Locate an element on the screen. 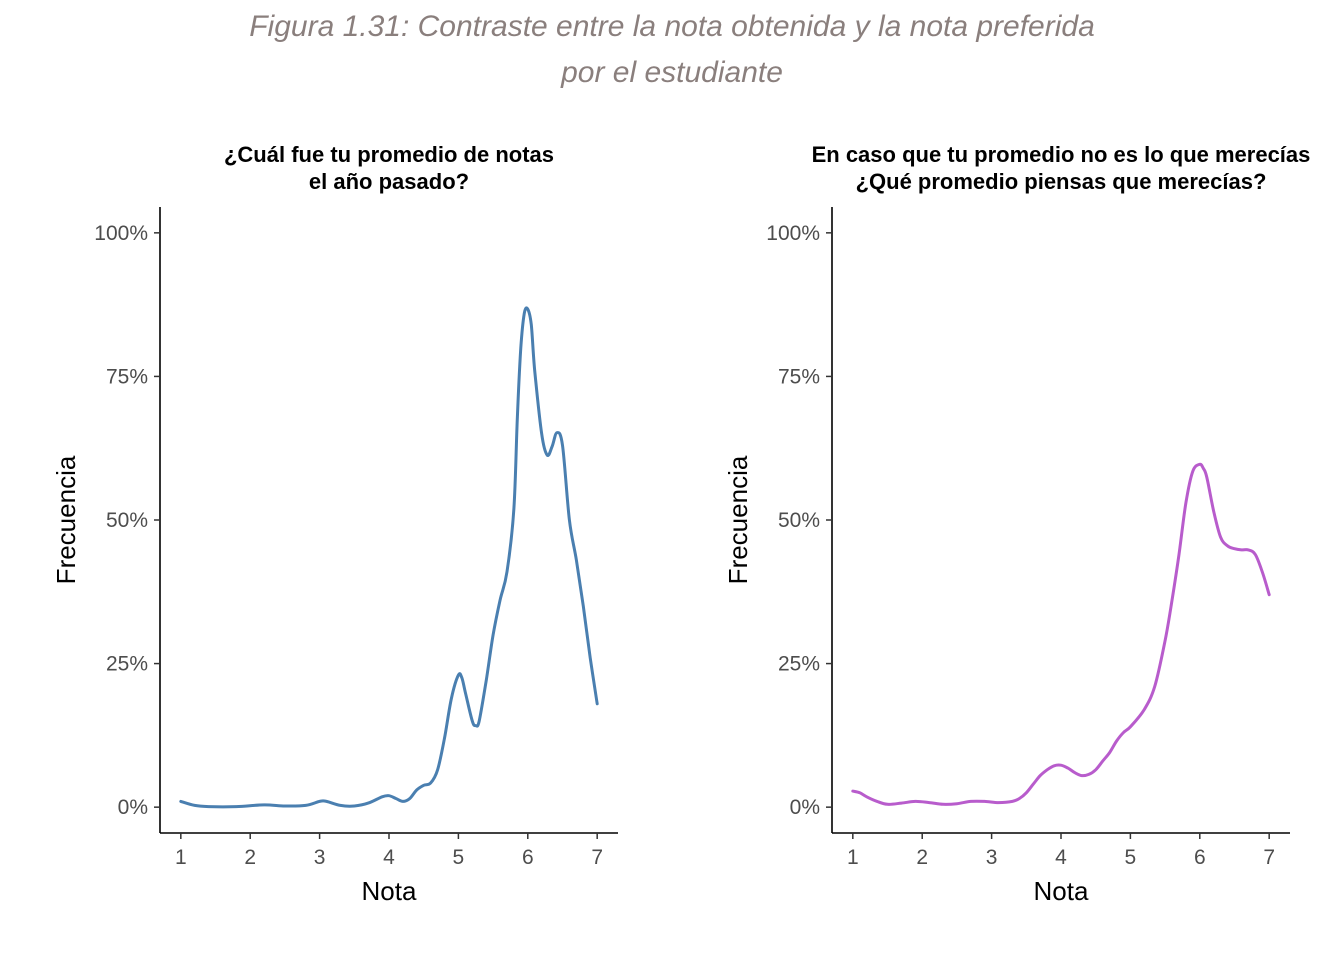 The height and width of the screenshot is (960, 1344). panel-1-y-tick-label: 100% is located at coordinates (121, 233).